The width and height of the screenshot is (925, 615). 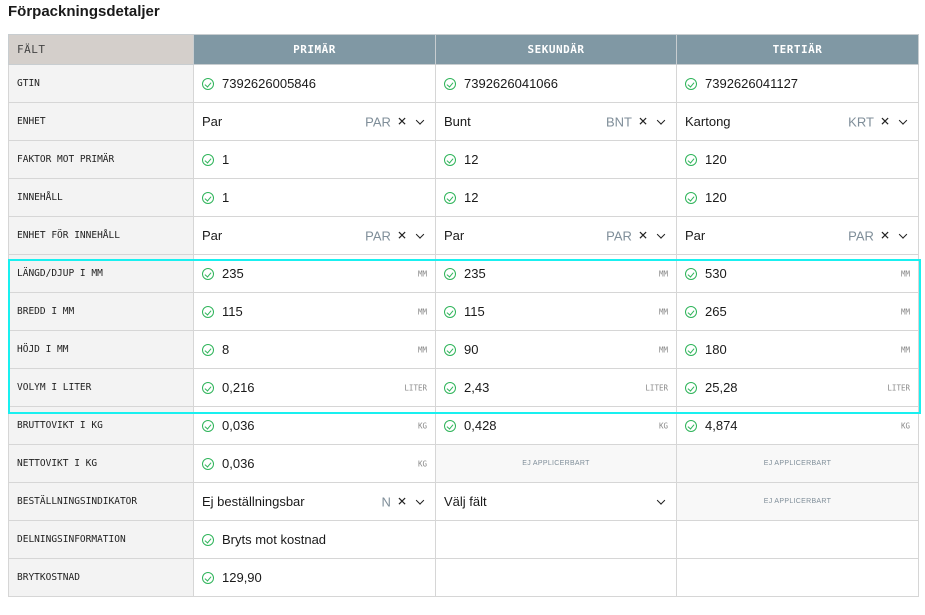 I want to click on value-cell: 129,90, so click(x=314, y=577).